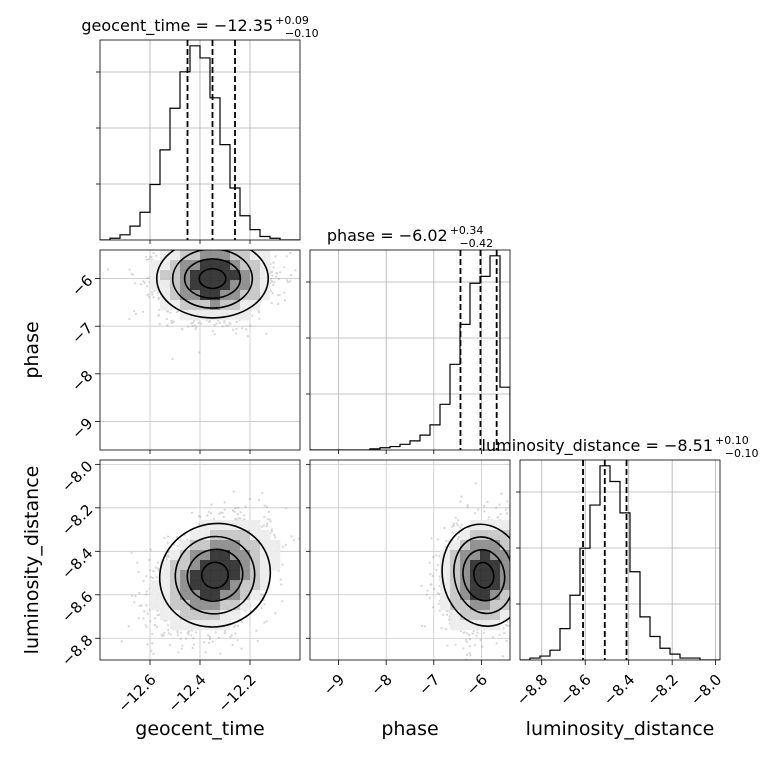  I want to click on histogram-steps, so click(410, 352).